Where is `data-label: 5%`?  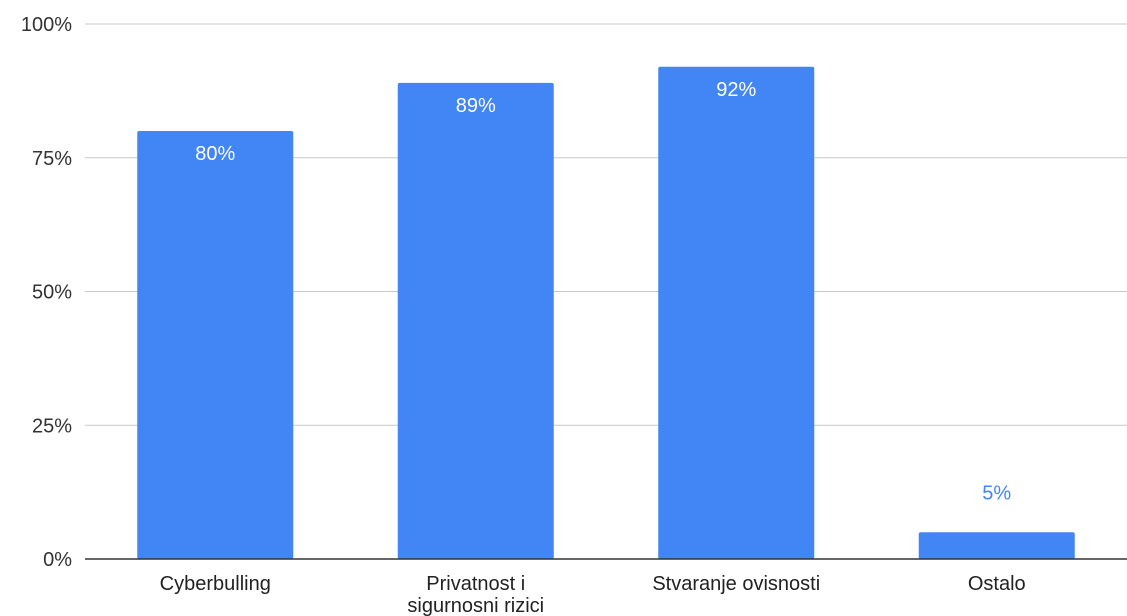
data-label: 5% is located at coordinates (996, 493).